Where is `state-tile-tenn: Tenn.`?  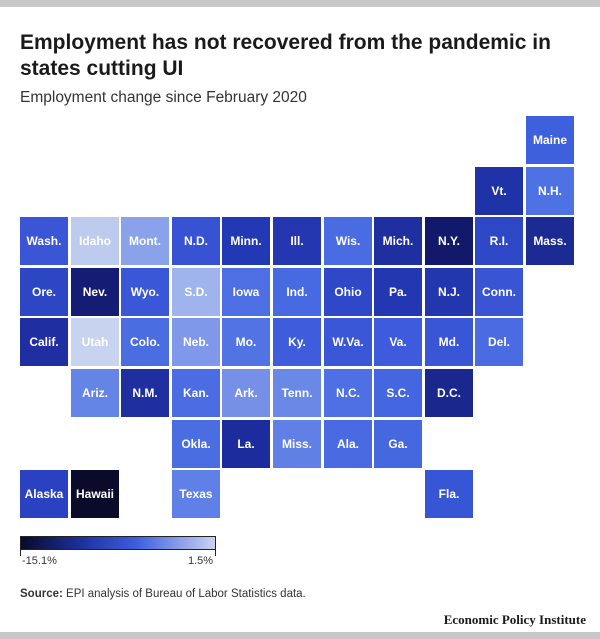
state-tile-tenn: Tenn. is located at coordinates (297, 393).